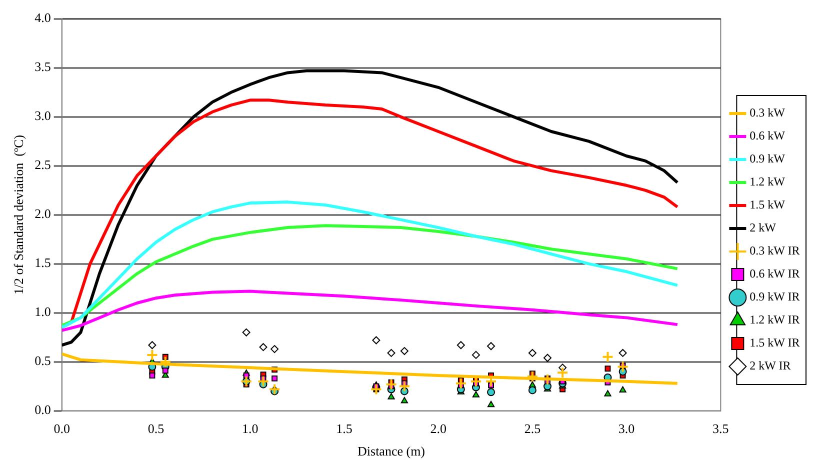  I want to click on y-tick-label: 1.0, so click(42, 312).